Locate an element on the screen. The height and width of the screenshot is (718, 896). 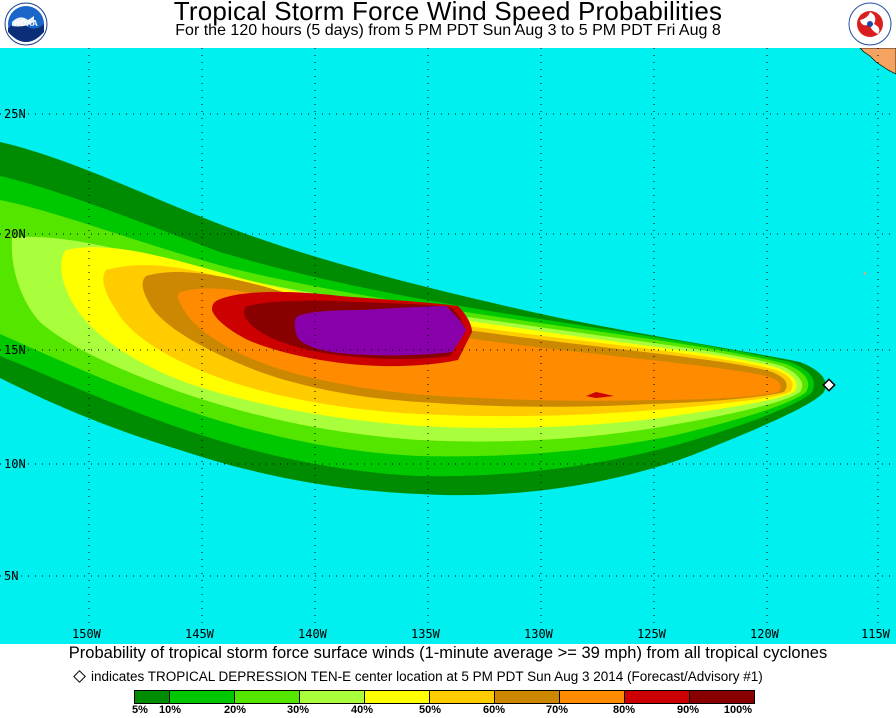
latitude-label: 15N is located at coordinates (15, 350).